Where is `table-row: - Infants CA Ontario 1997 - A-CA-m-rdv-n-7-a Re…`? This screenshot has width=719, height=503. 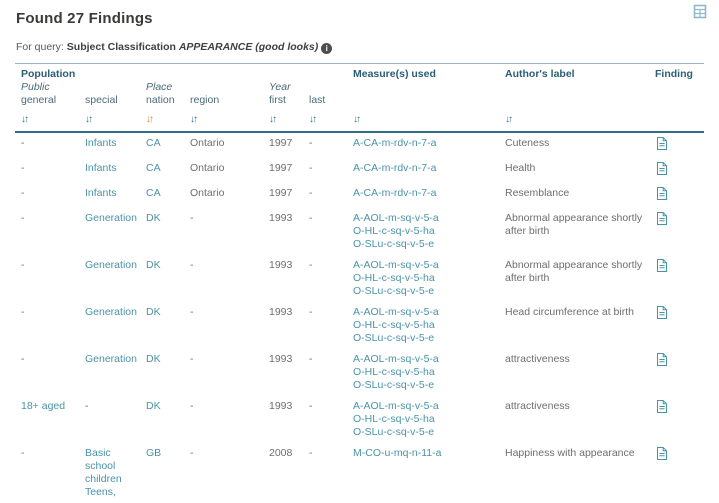 table-row: - Infants CA Ontario 1997 - A-CA-m-rdv-n-7-a Re… is located at coordinates (359, 195).